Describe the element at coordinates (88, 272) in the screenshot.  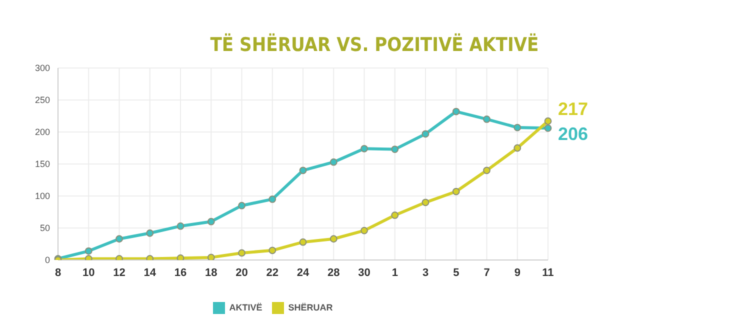
I see `x-tick-label: 10` at that location.